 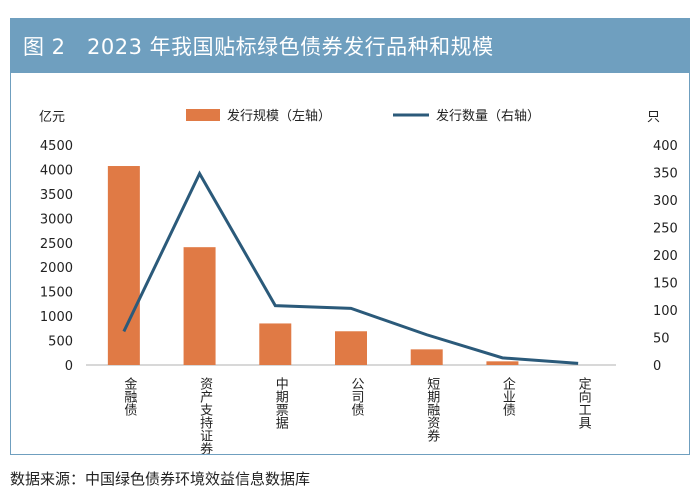 I want to click on left-tick-label: 4500, so click(x=56, y=146).